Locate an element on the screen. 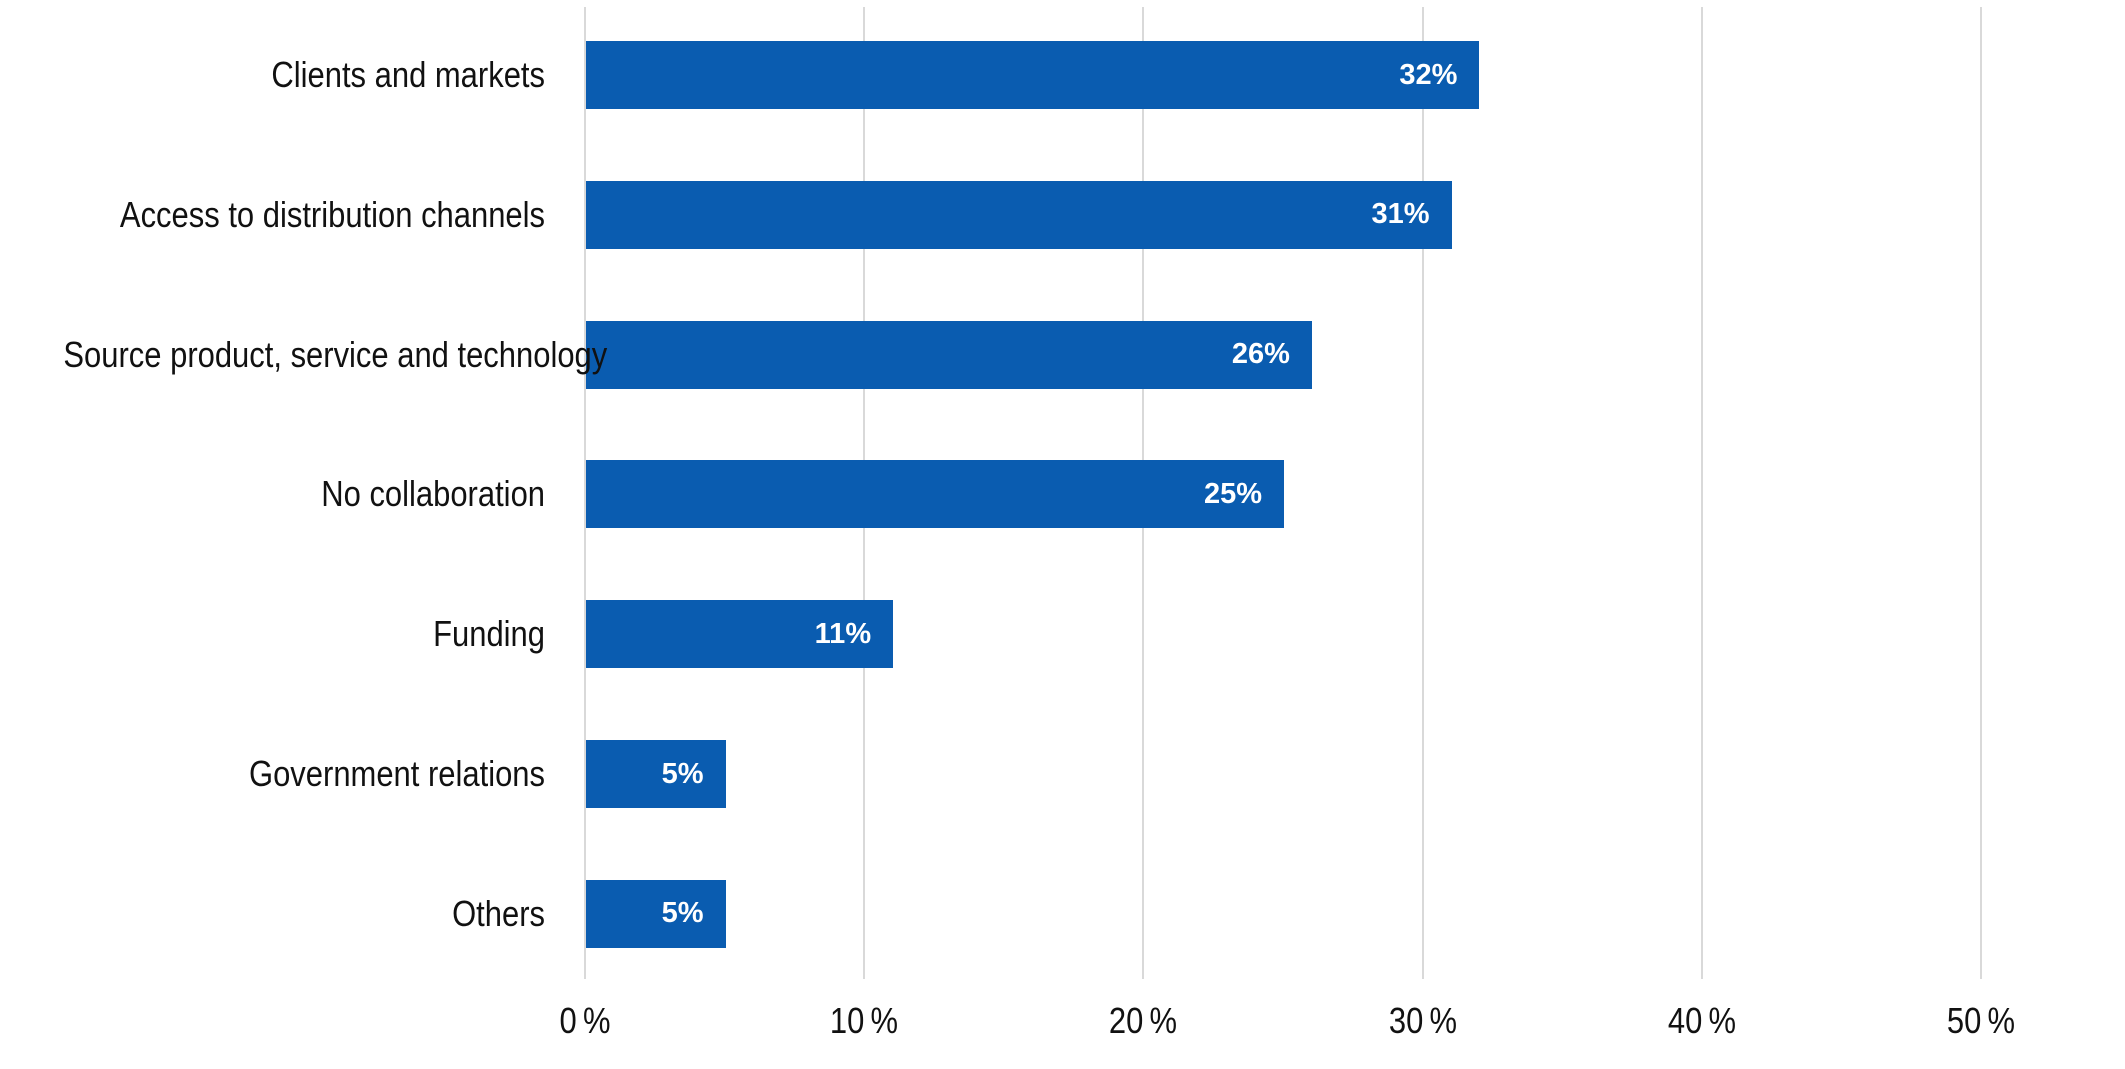  bar: 32% is located at coordinates (1033, 75).